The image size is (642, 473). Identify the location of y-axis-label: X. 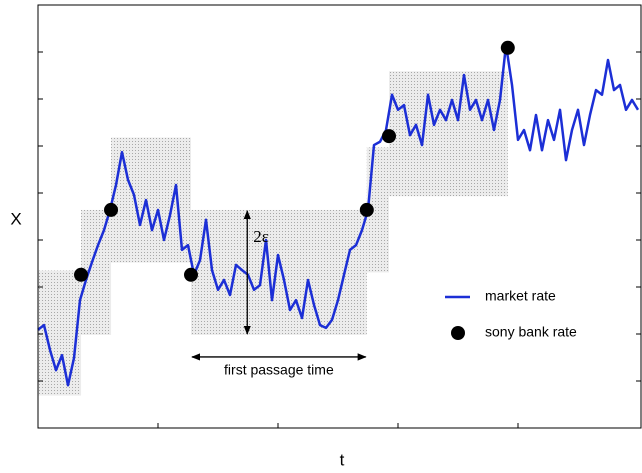
(15, 218).